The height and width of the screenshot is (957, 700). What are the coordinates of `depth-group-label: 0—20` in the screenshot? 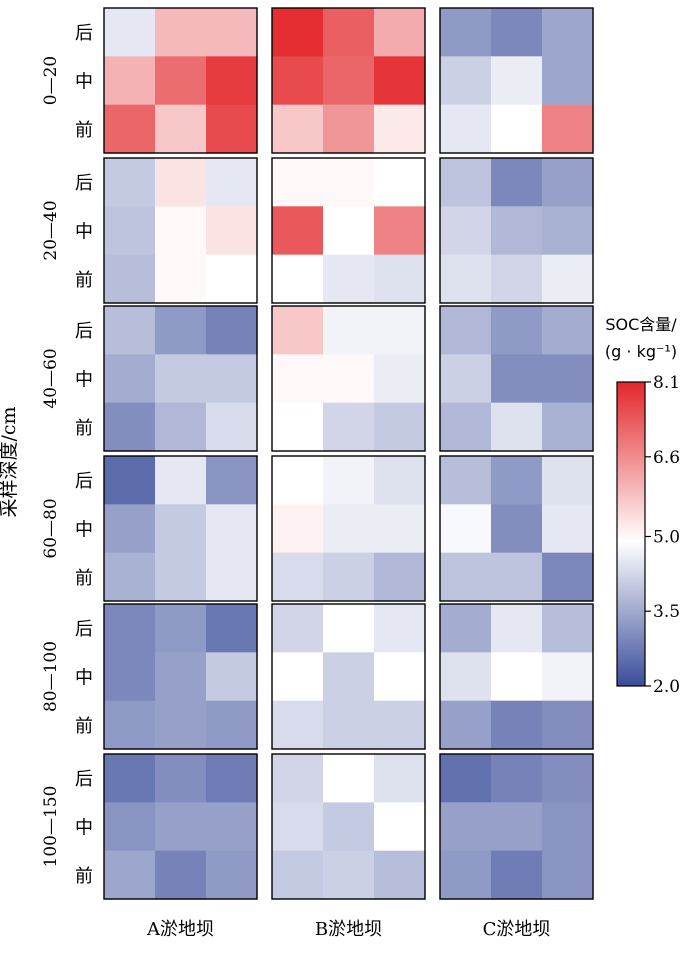 It's located at (51, 80).